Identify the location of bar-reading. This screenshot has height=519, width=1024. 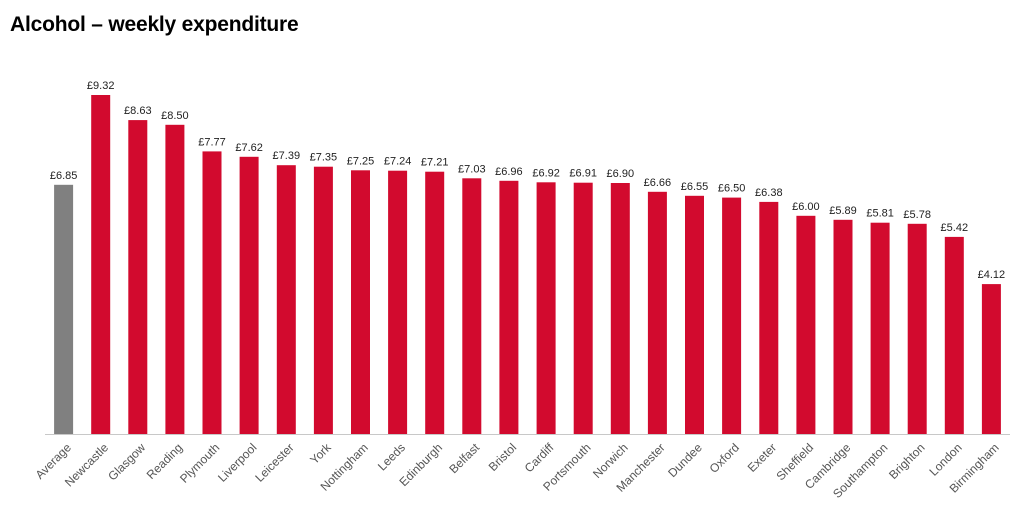
(175, 279).